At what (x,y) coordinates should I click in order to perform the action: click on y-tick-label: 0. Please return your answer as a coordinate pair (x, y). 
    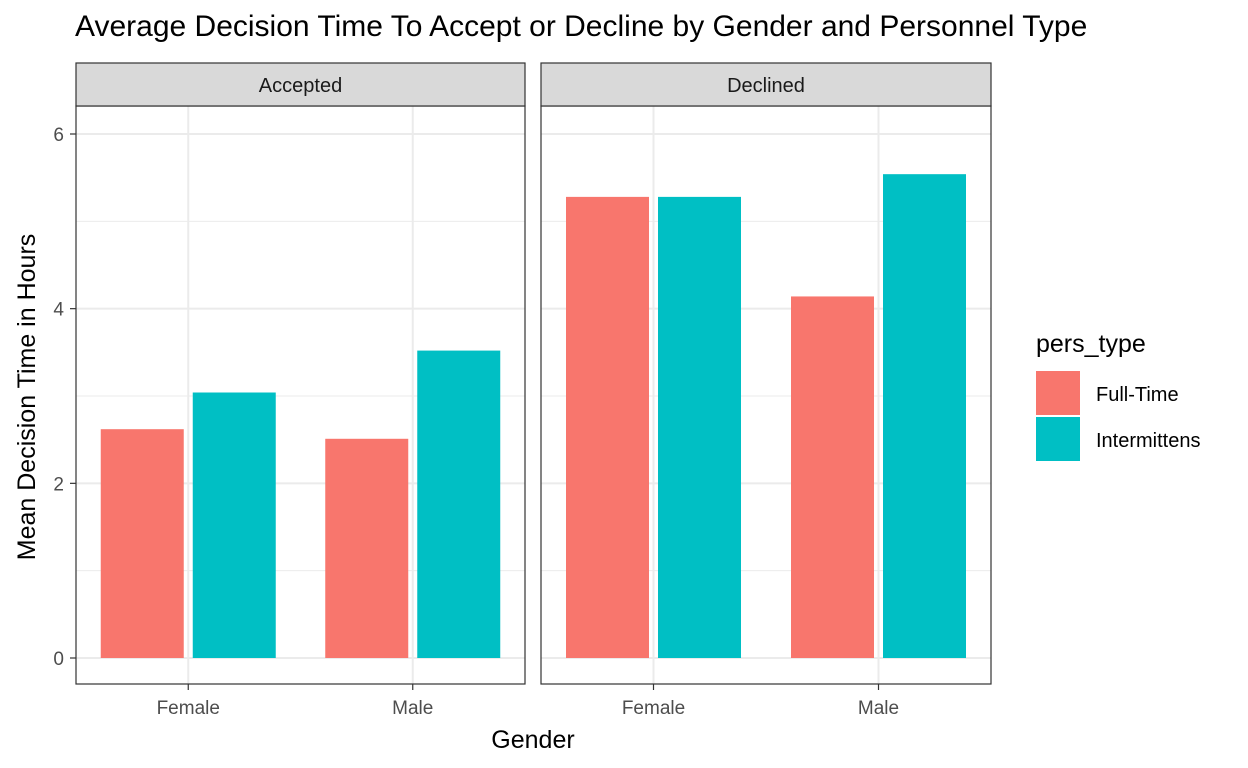
    Looking at the image, I should click on (58, 659).